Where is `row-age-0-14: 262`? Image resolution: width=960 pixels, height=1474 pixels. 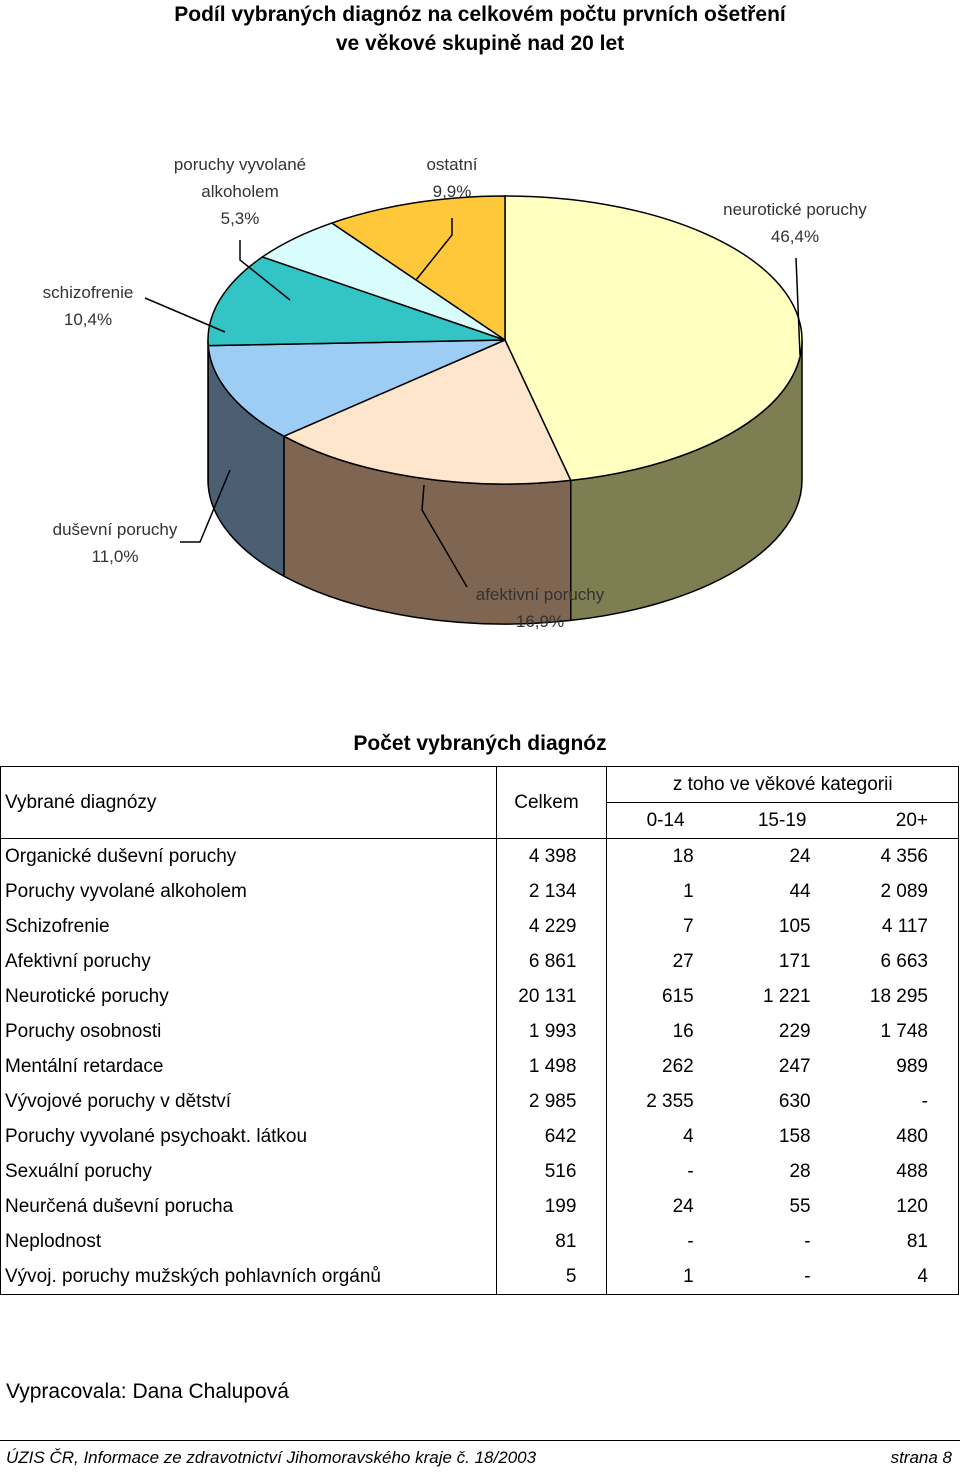
row-age-0-14: 262 is located at coordinates (665, 1066).